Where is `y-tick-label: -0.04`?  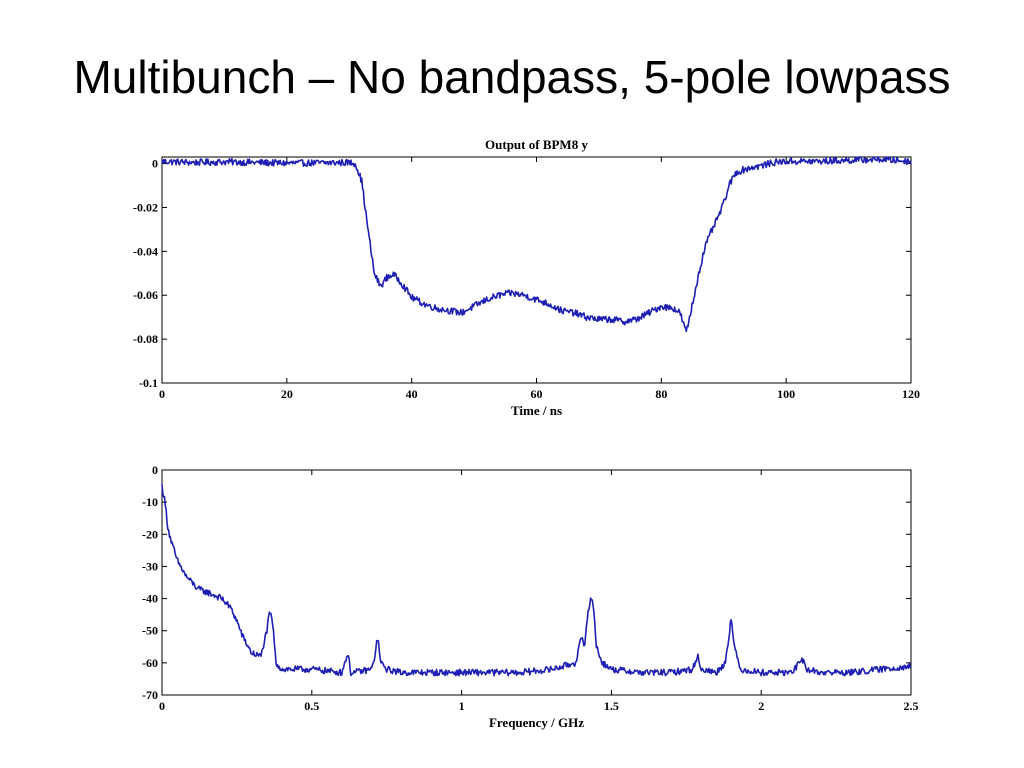
y-tick-label: -0.04 is located at coordinates (145, 251).